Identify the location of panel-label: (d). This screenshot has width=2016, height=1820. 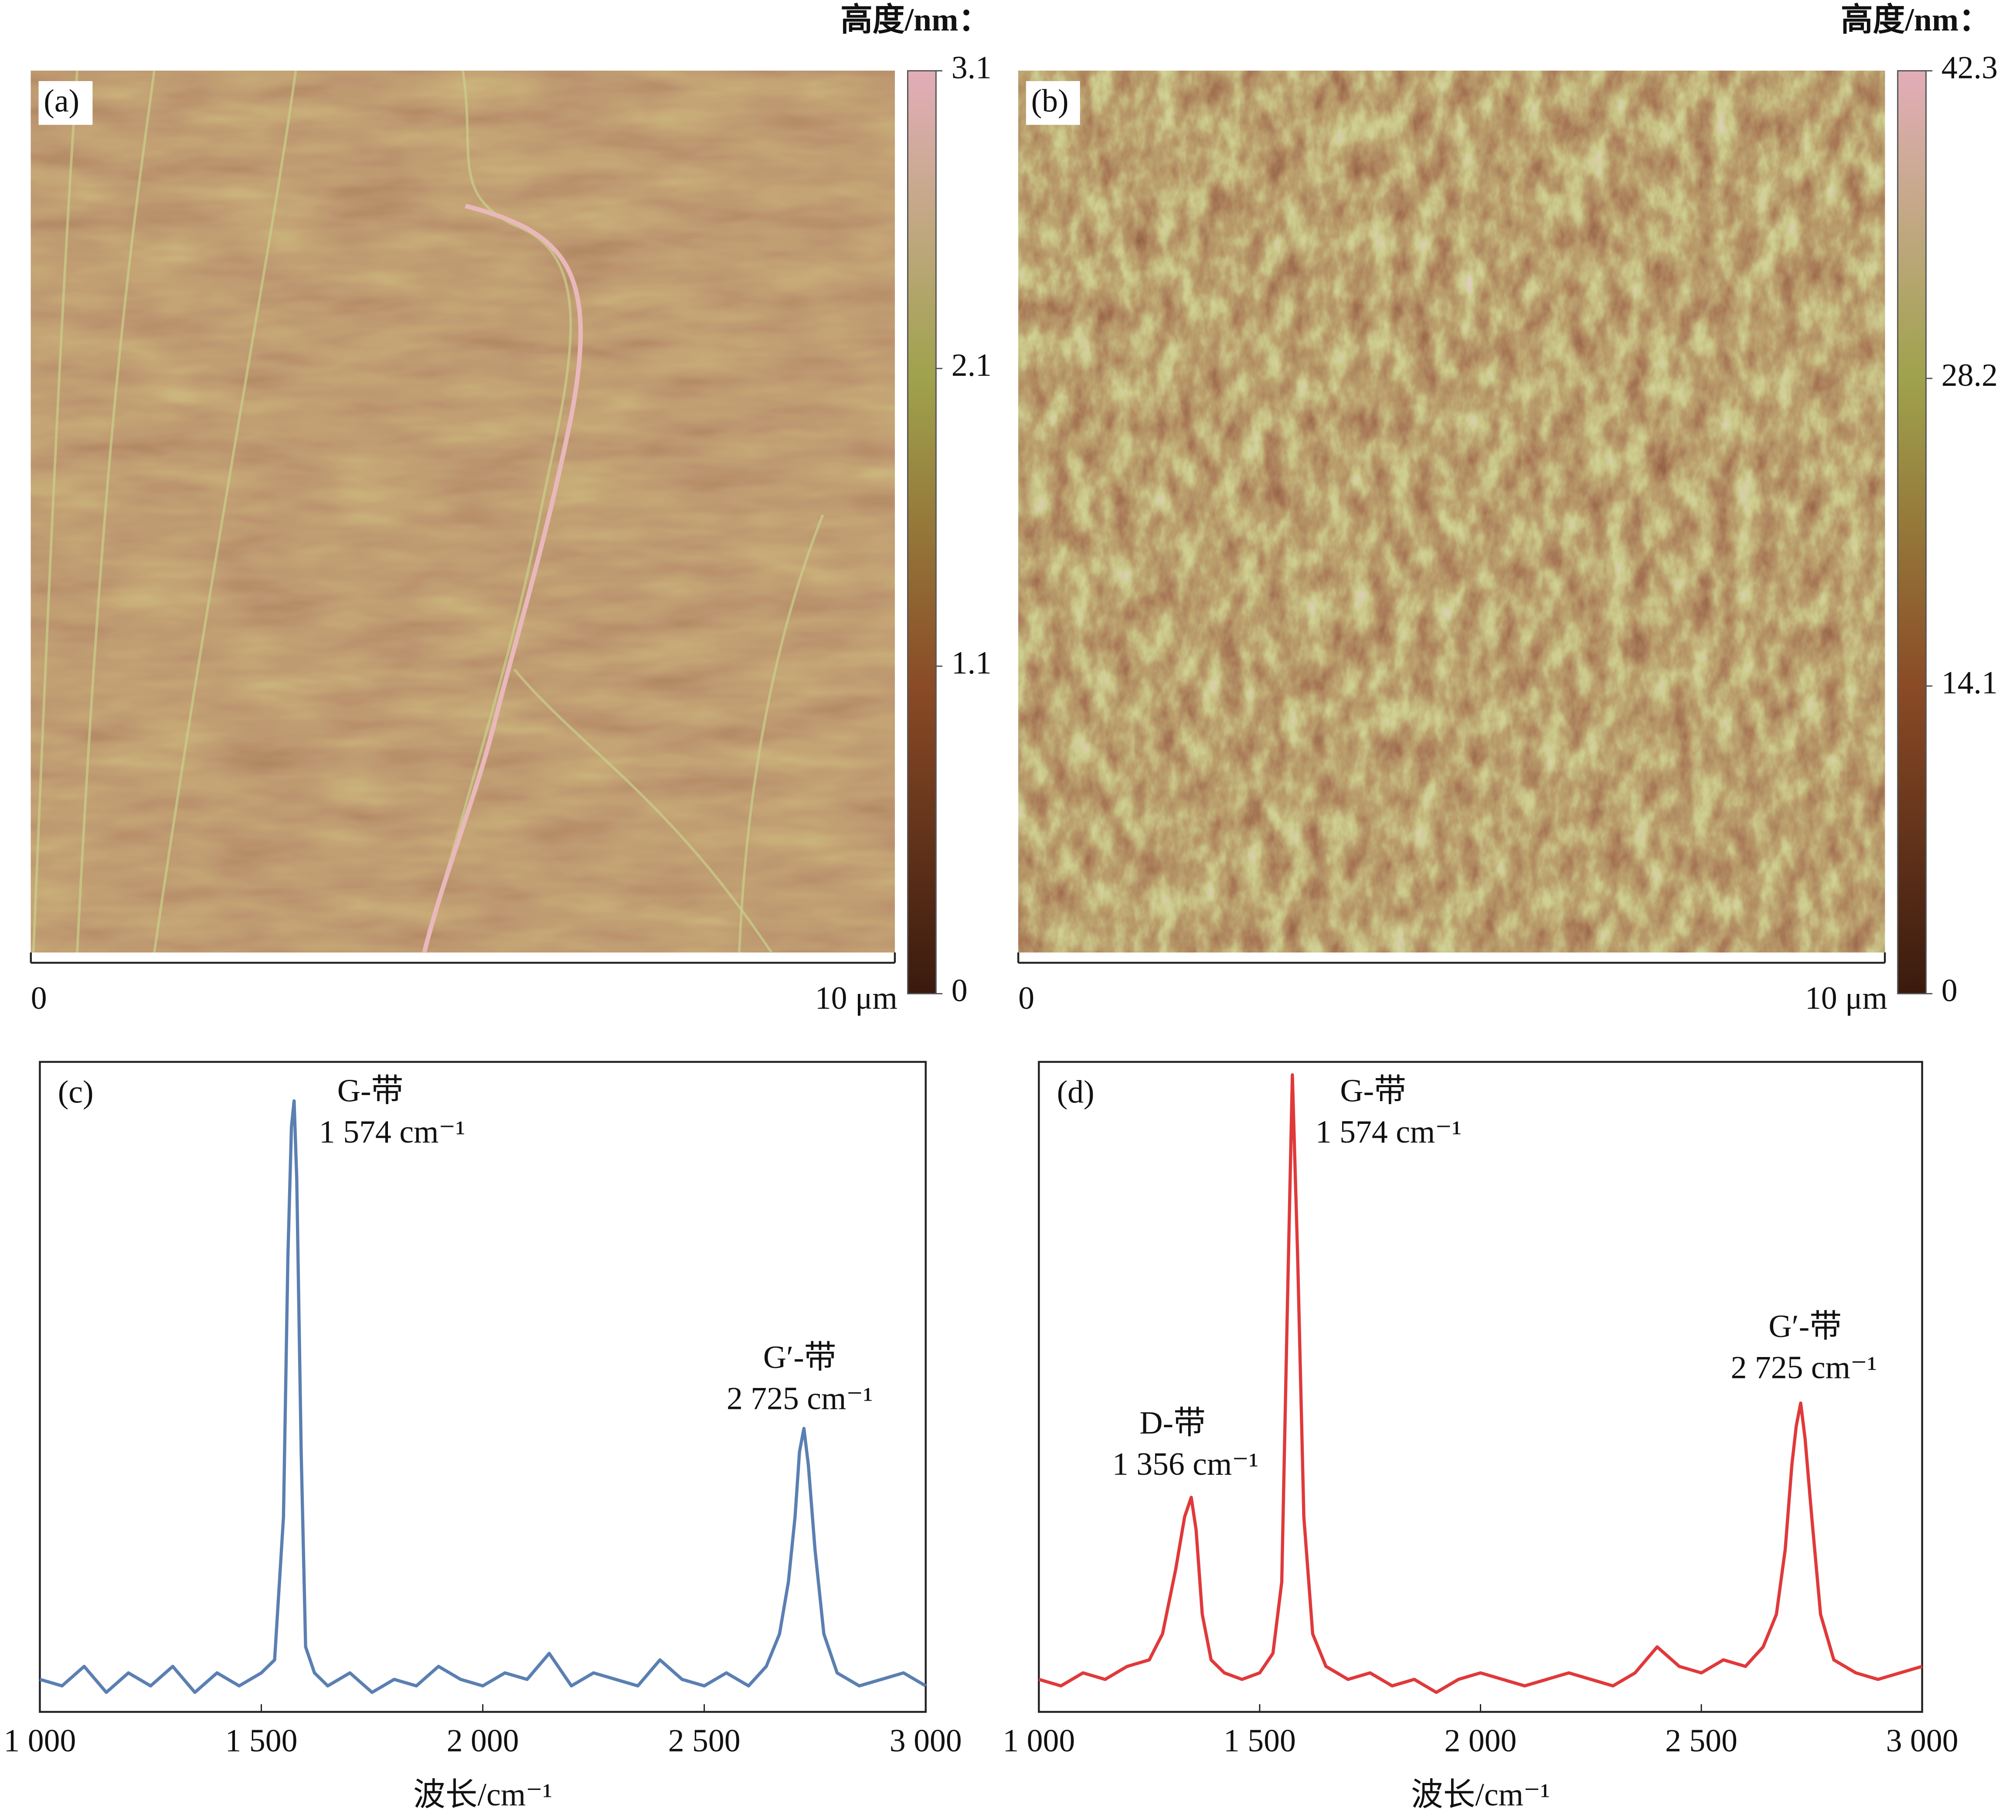
(1076, 1092).